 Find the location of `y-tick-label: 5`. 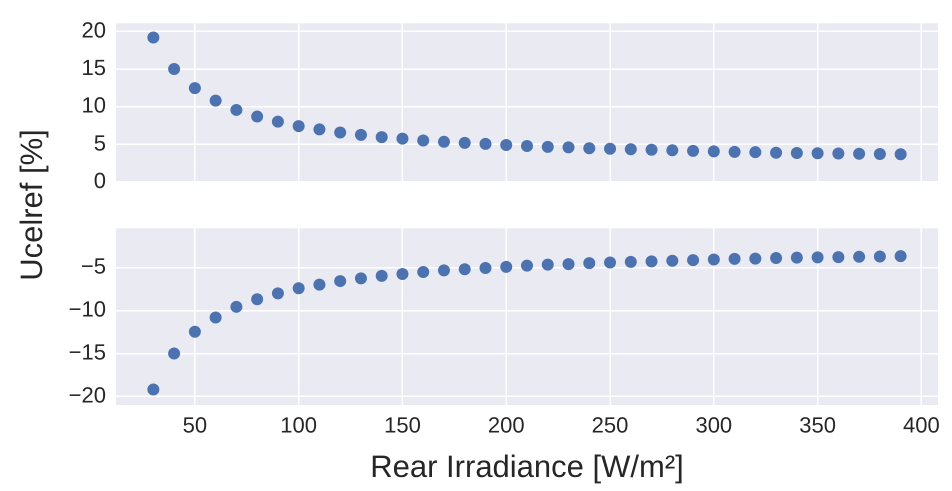

y-tick-label: 5 is located at coordinates (100, 143).